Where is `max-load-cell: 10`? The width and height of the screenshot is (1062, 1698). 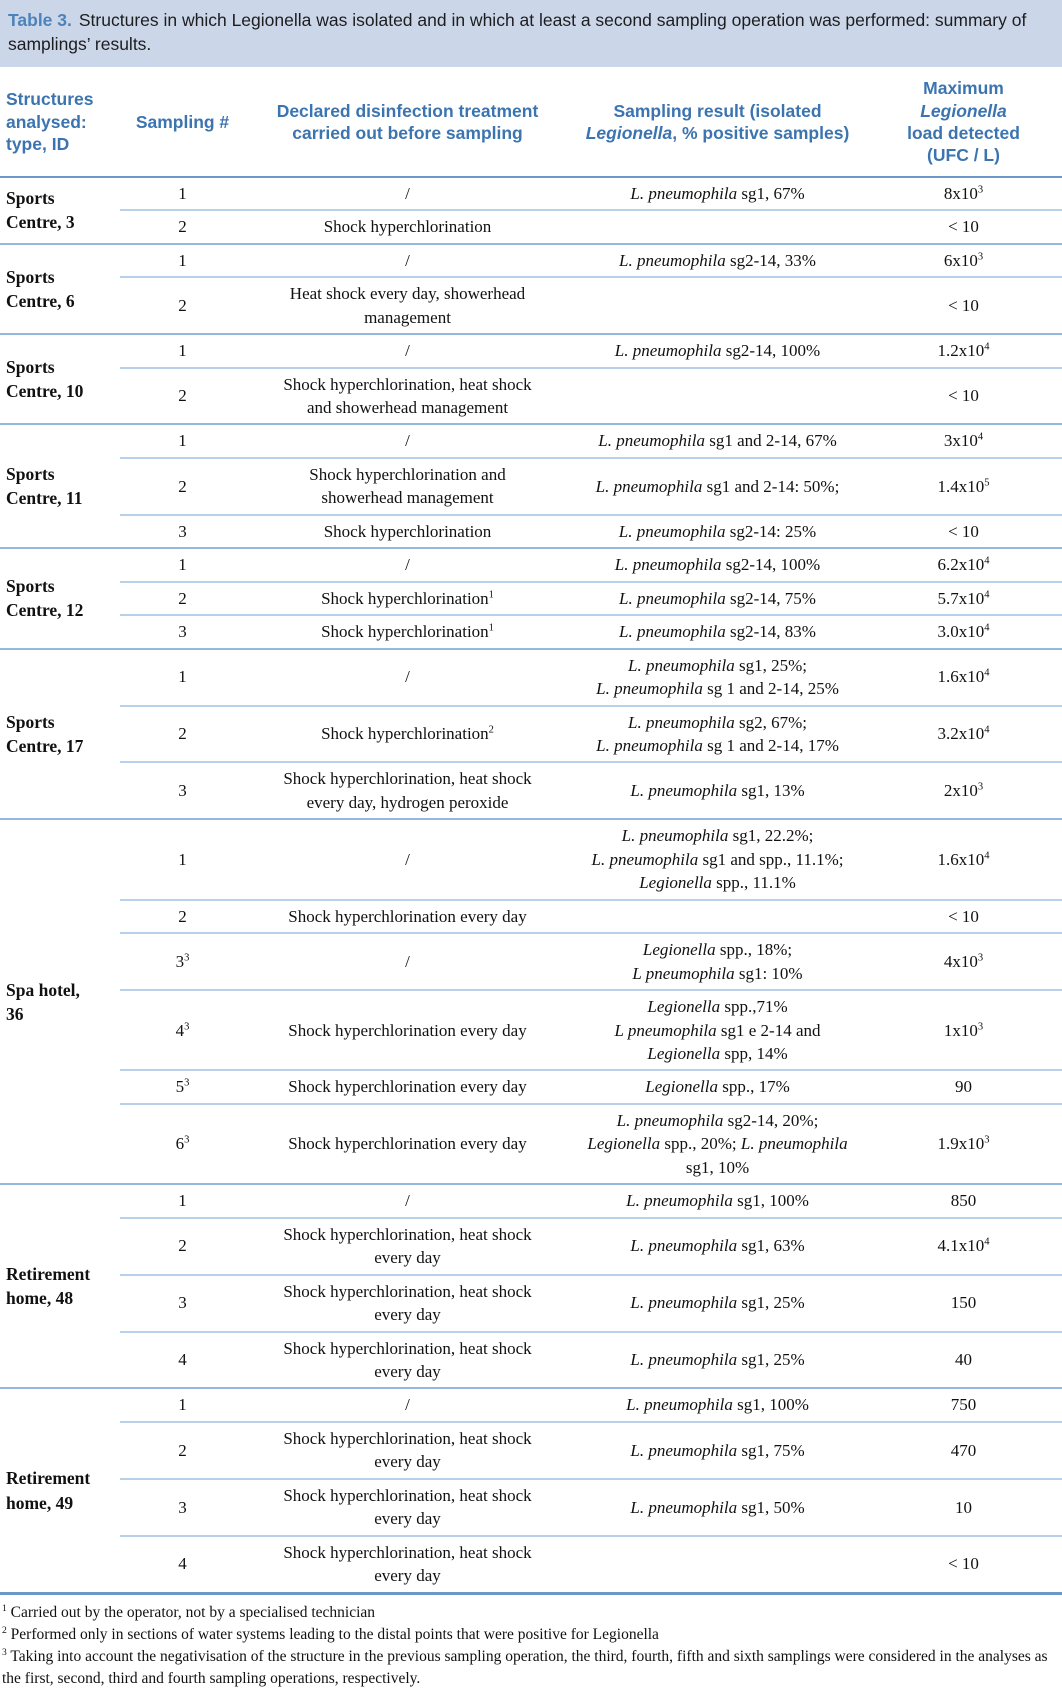 max-load-cell: 10 is located at coordinates (963, 1506).